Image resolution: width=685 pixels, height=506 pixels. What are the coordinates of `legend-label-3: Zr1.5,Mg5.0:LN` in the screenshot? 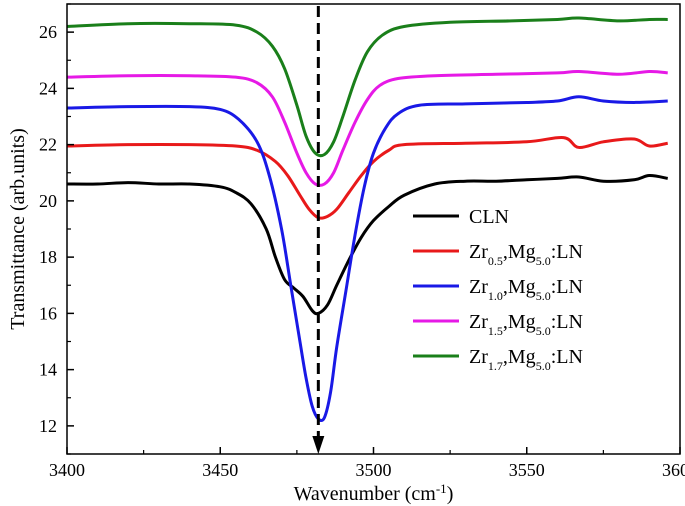 It's located at (526, 324).